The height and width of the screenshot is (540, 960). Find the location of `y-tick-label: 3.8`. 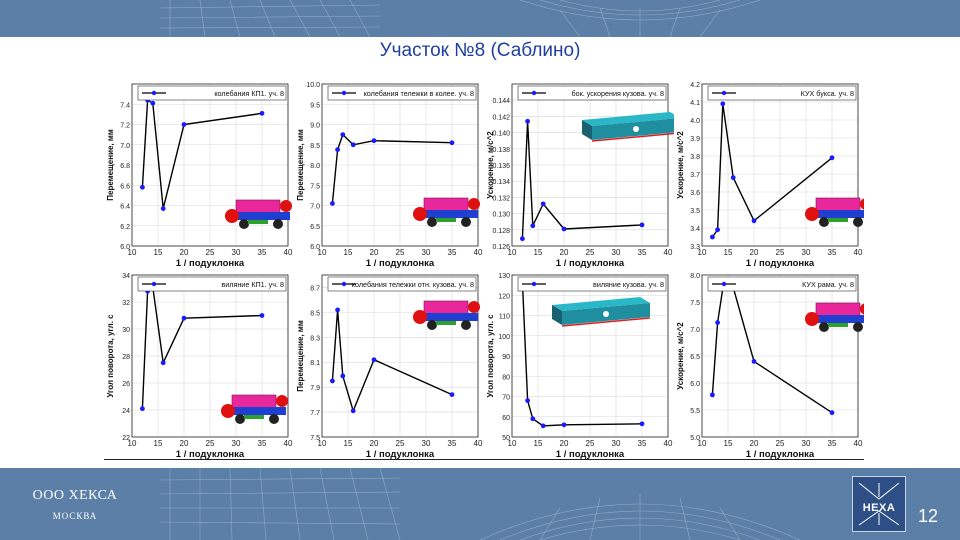

y-tick-label: 3.8 is located at coordinates (695, 157).